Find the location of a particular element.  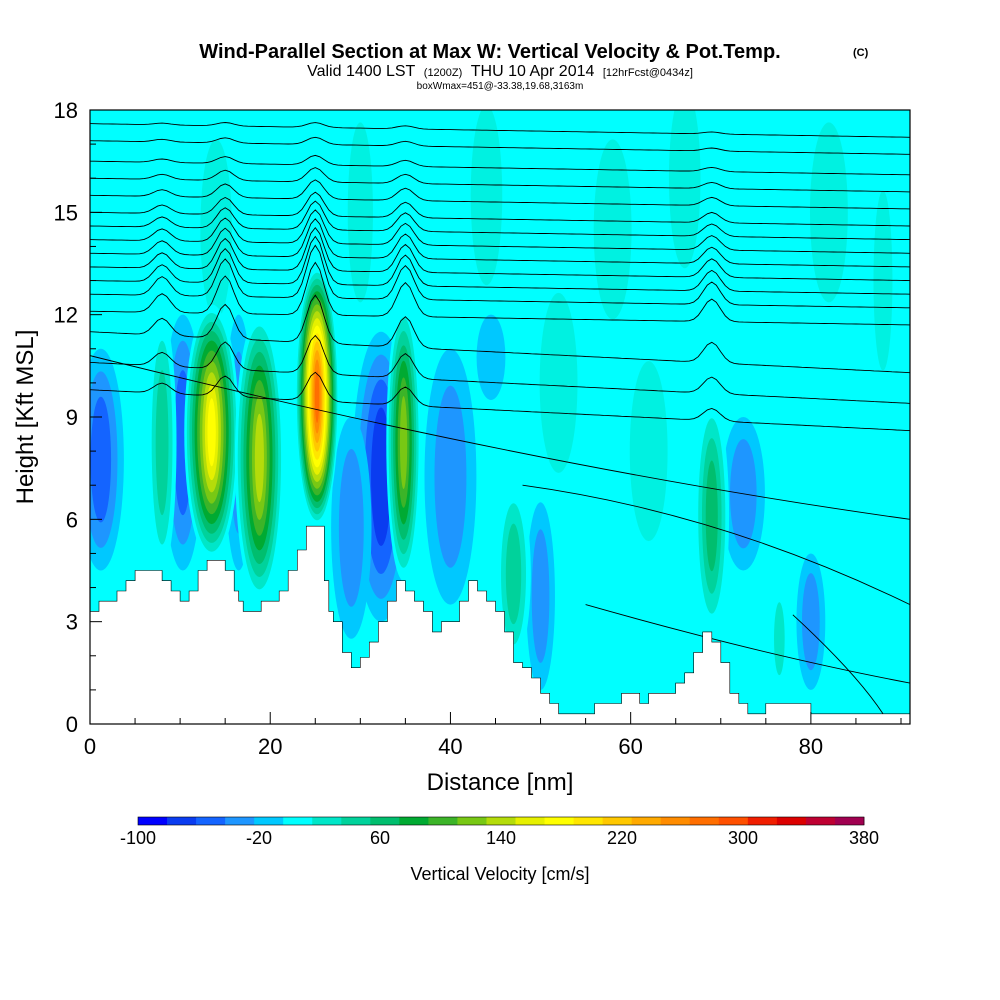

x-axis-title: Distance [nm] is located at coordinates (500, 782).